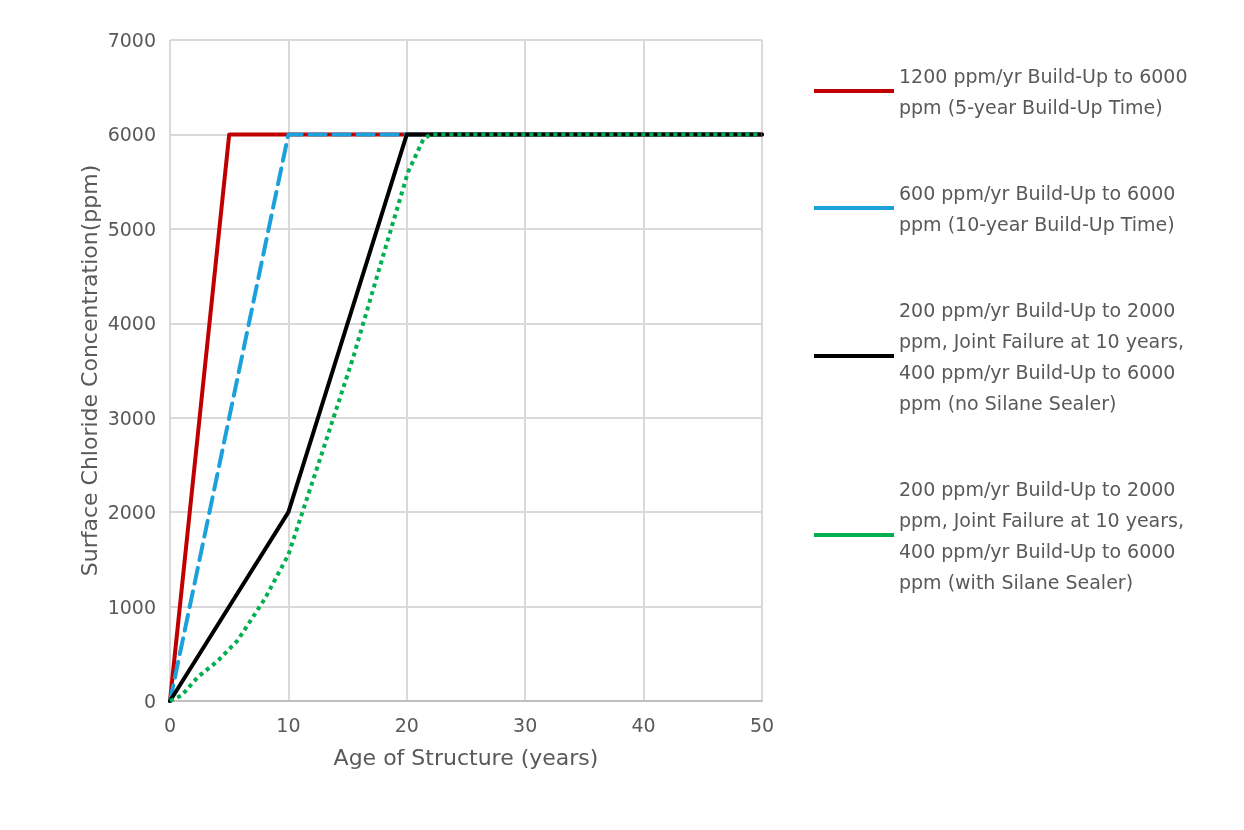 This screenshot has height=830, width=1244. Describe the element at coordinates (525, 724) in the screenshot. I see `x-tick-label: 30` at that location.